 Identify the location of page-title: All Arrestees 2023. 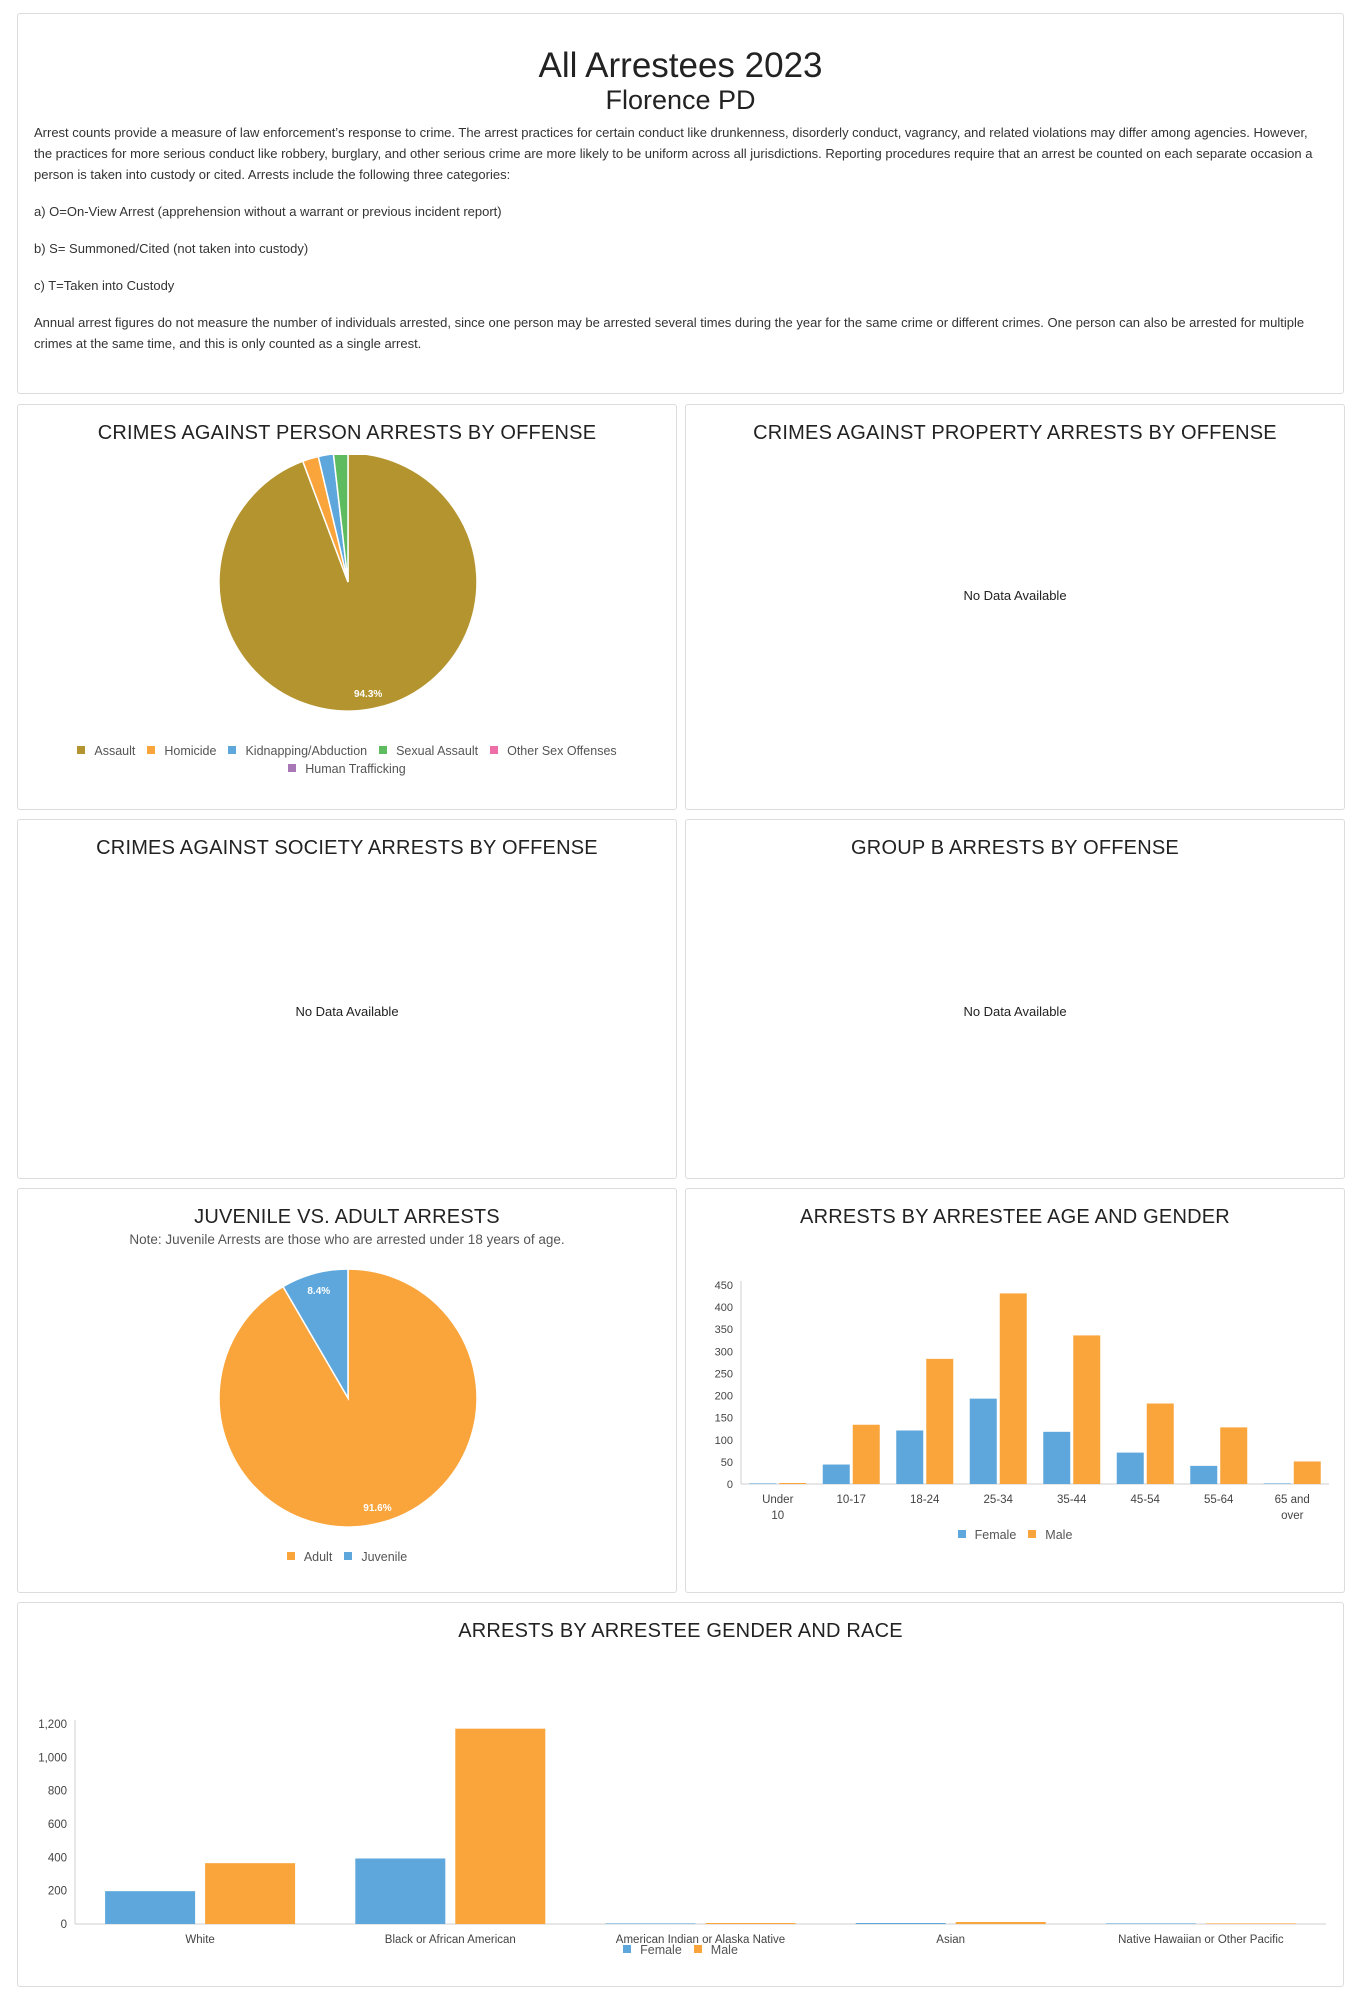
(680, 65).